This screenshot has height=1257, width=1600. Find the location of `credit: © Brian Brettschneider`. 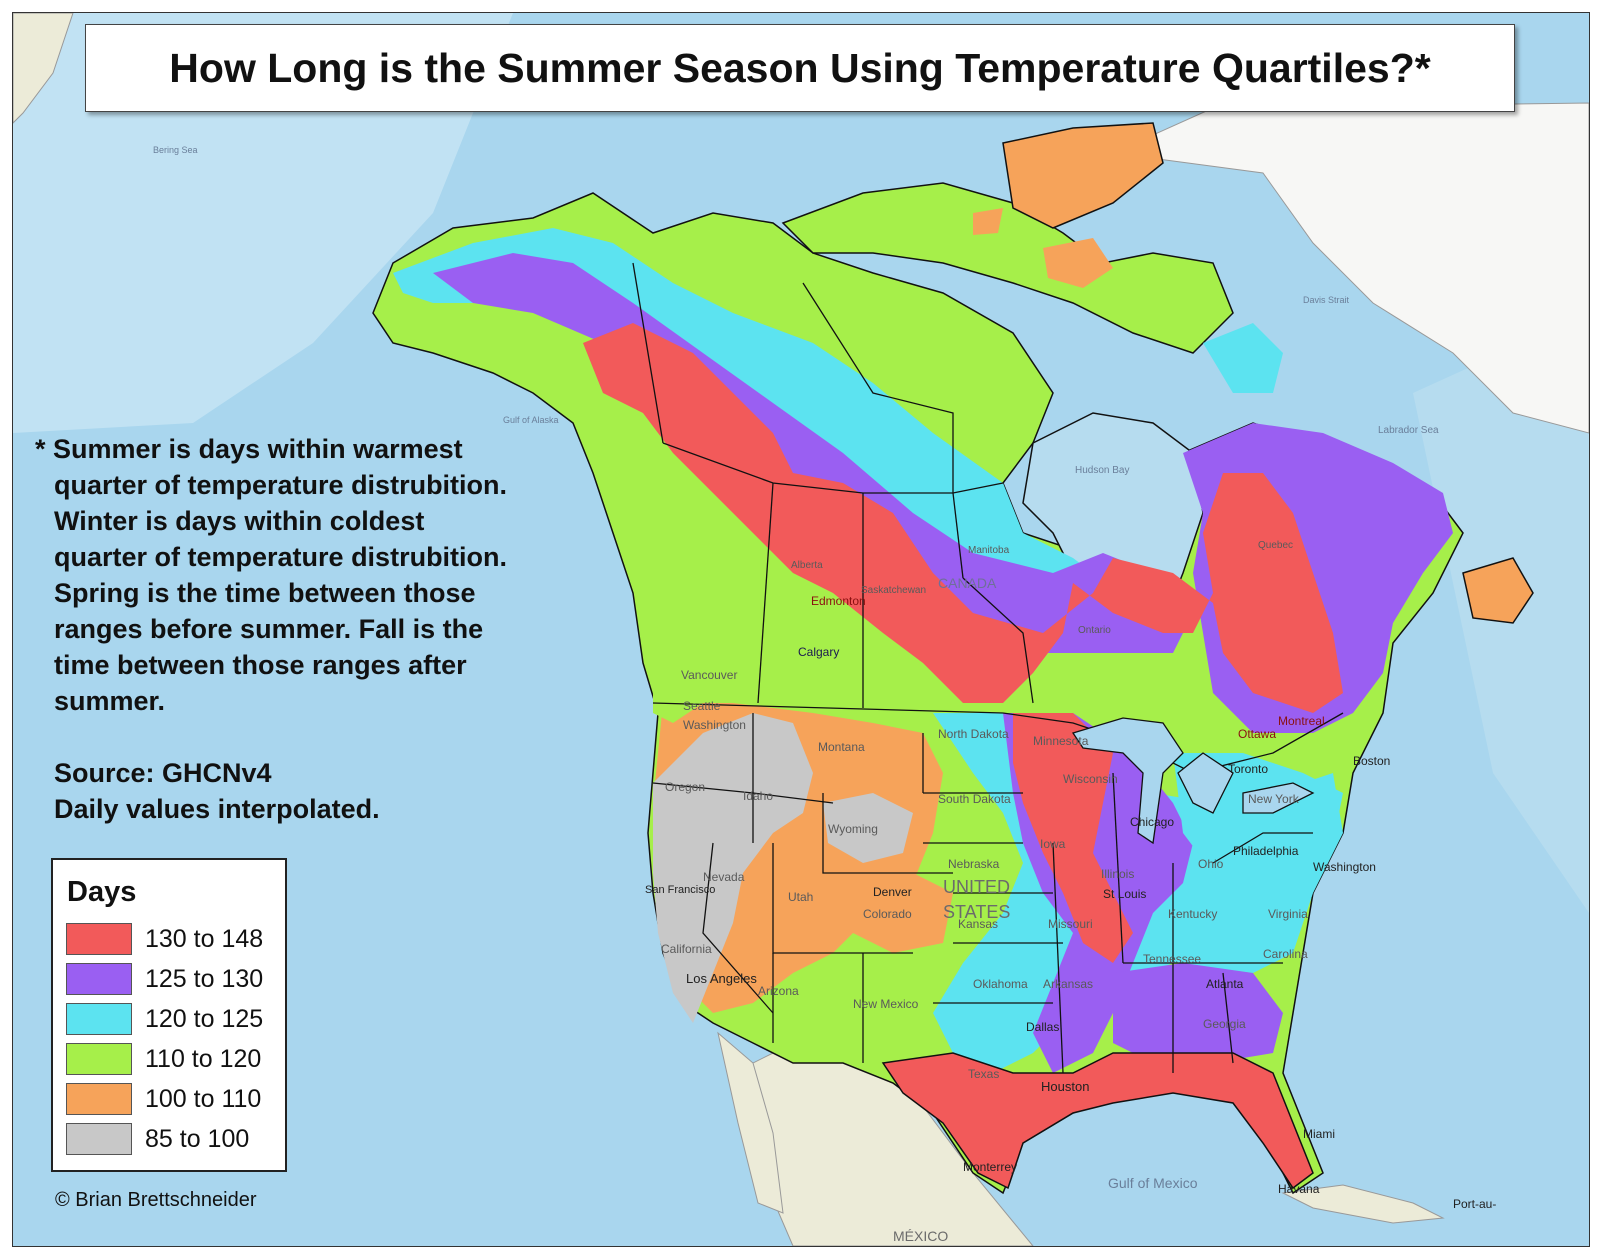

credit: © Brian Brettschneider is located at coordinates (156, 1200).